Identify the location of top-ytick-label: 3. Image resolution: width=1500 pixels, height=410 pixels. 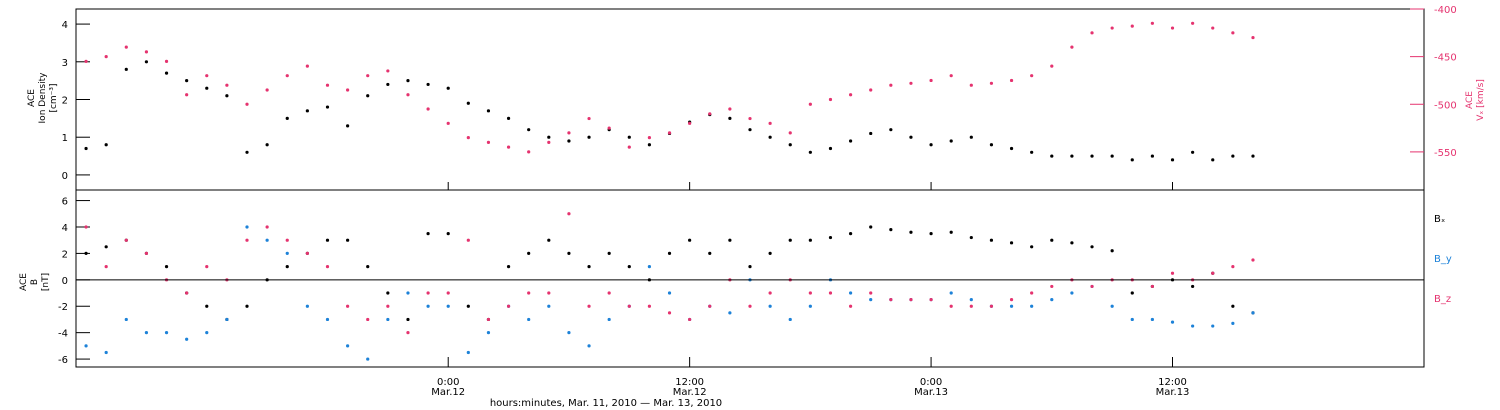
(65, 63).